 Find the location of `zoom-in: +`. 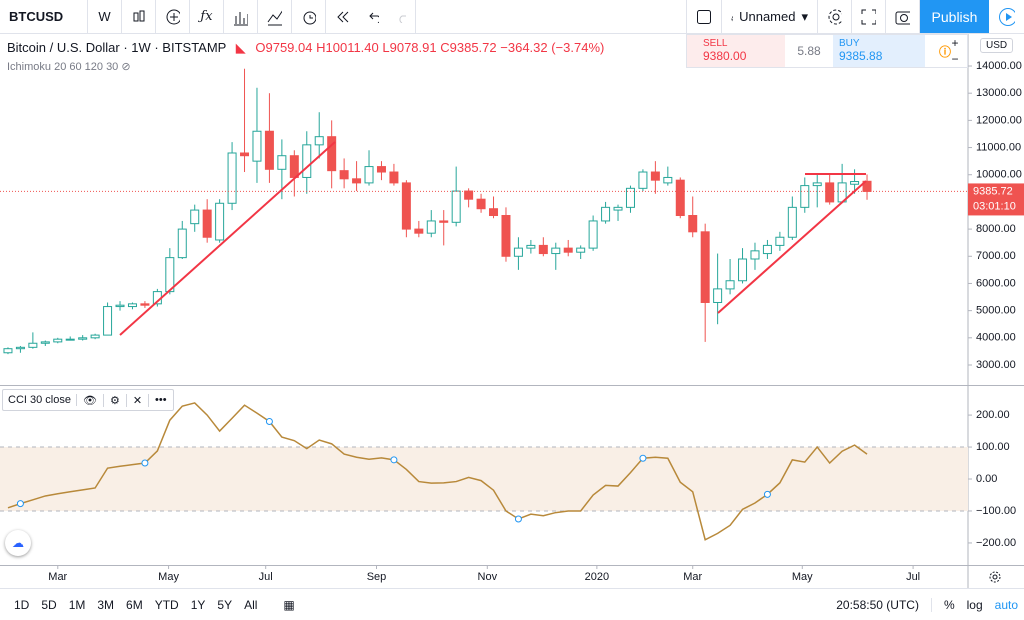

zoom-in: + is located at coordinates (955, 43).